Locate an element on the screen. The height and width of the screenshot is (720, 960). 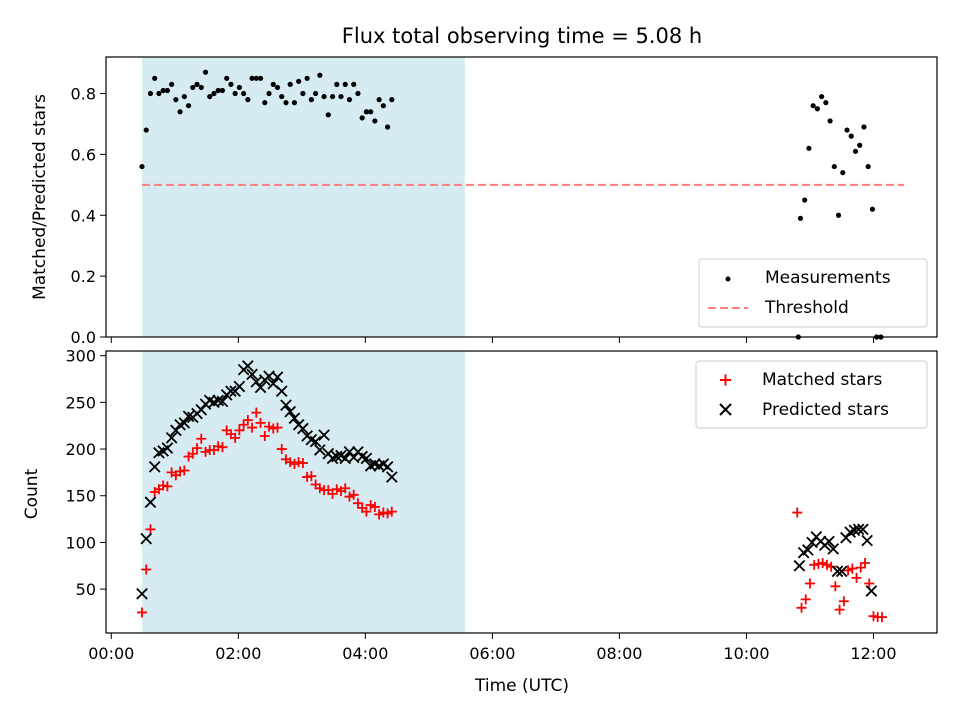
bottom-y-tick-label: 300 is located at coordinates (80, 356).